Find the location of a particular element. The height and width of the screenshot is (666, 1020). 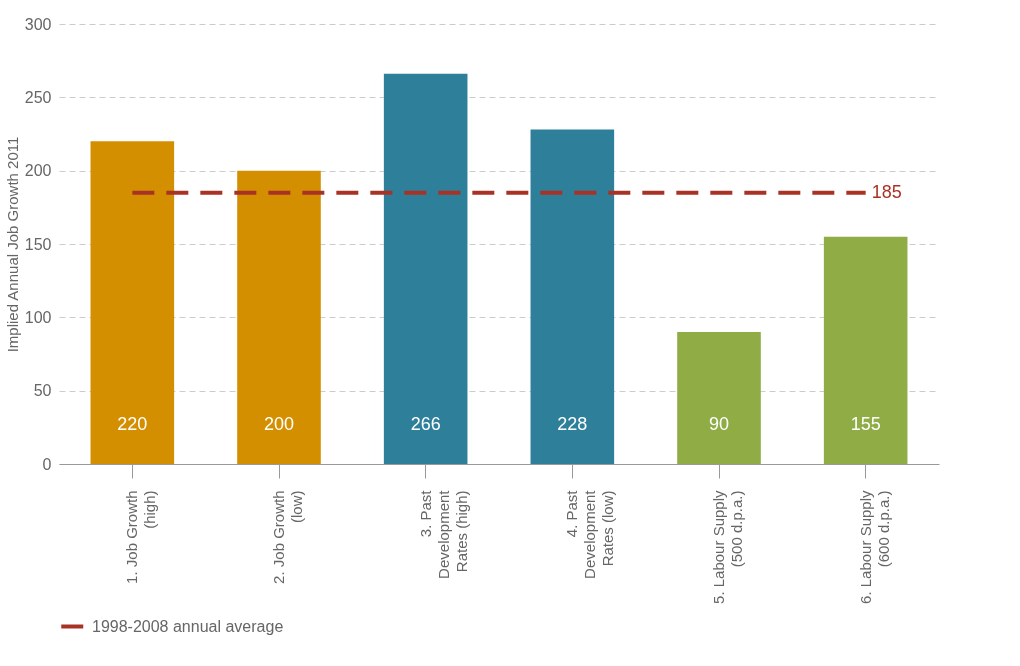

y-tick-label: 200 is located at coordinates (38, 171).